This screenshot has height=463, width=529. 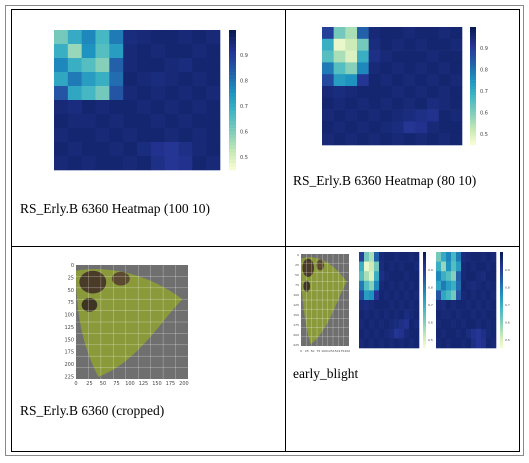 What do you see at coordinates (244, 107) in the screenshot?
I see `hm100-colorbar-tick: 0.7` at bounding box center [244, 107].